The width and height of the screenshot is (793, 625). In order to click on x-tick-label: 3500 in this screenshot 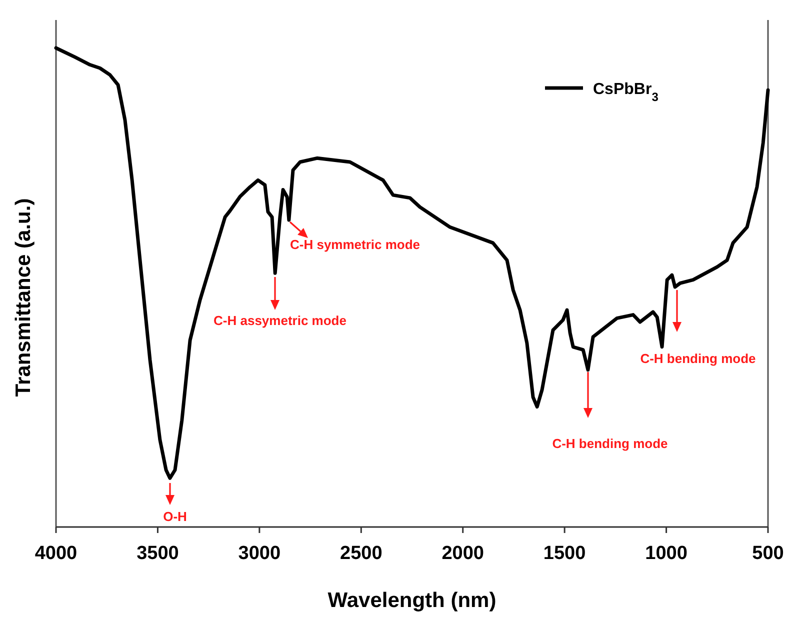, I will do `click(157, 553)`.